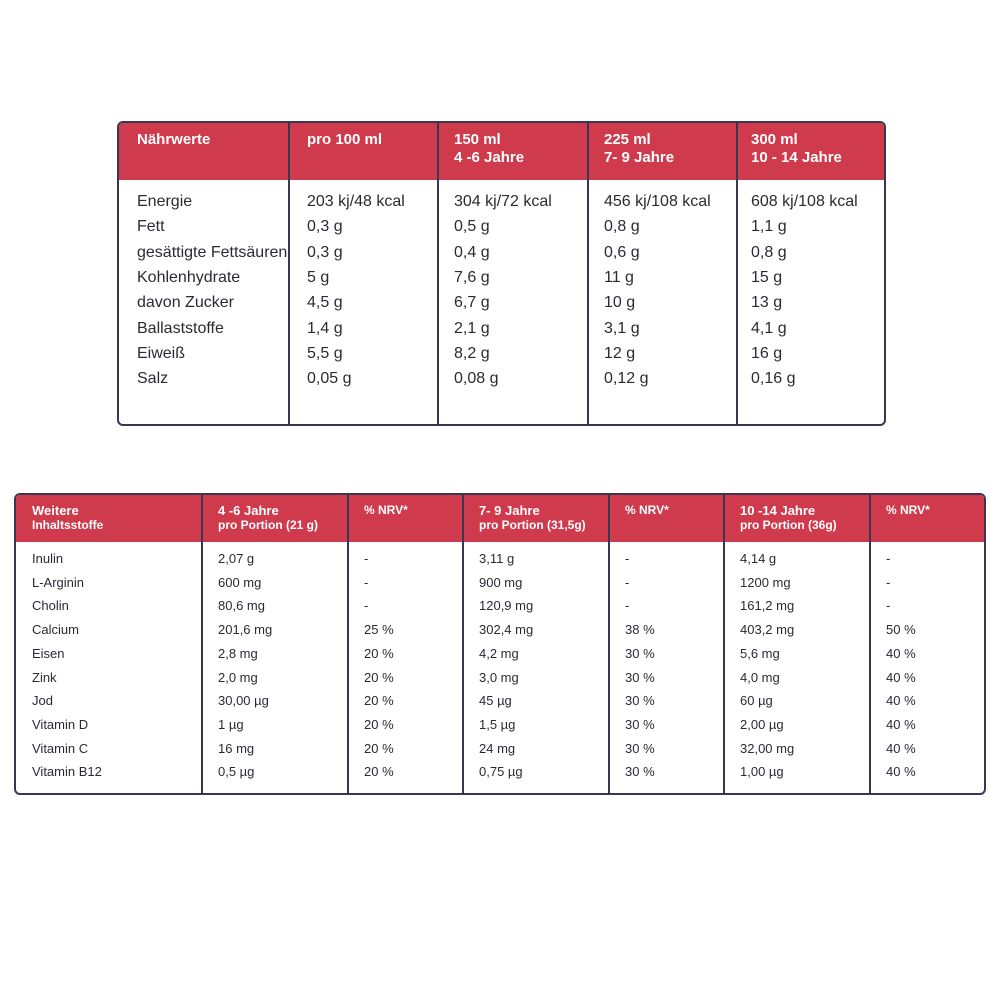 The width and height of the screenshot is (1000, 1000). I want to click on table-cell: 38 %, so click(640, 630).